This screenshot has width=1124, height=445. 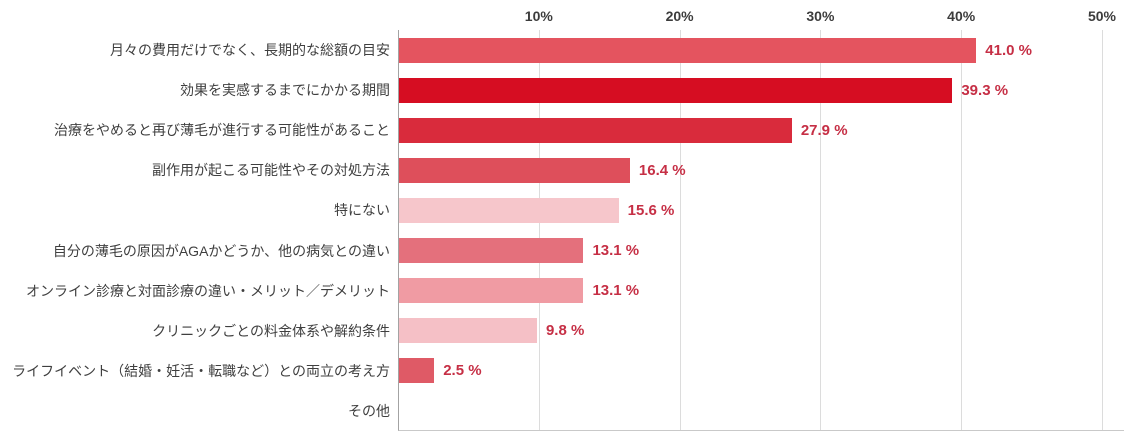 I want to click on bar-track, so click(x=761, y=411).